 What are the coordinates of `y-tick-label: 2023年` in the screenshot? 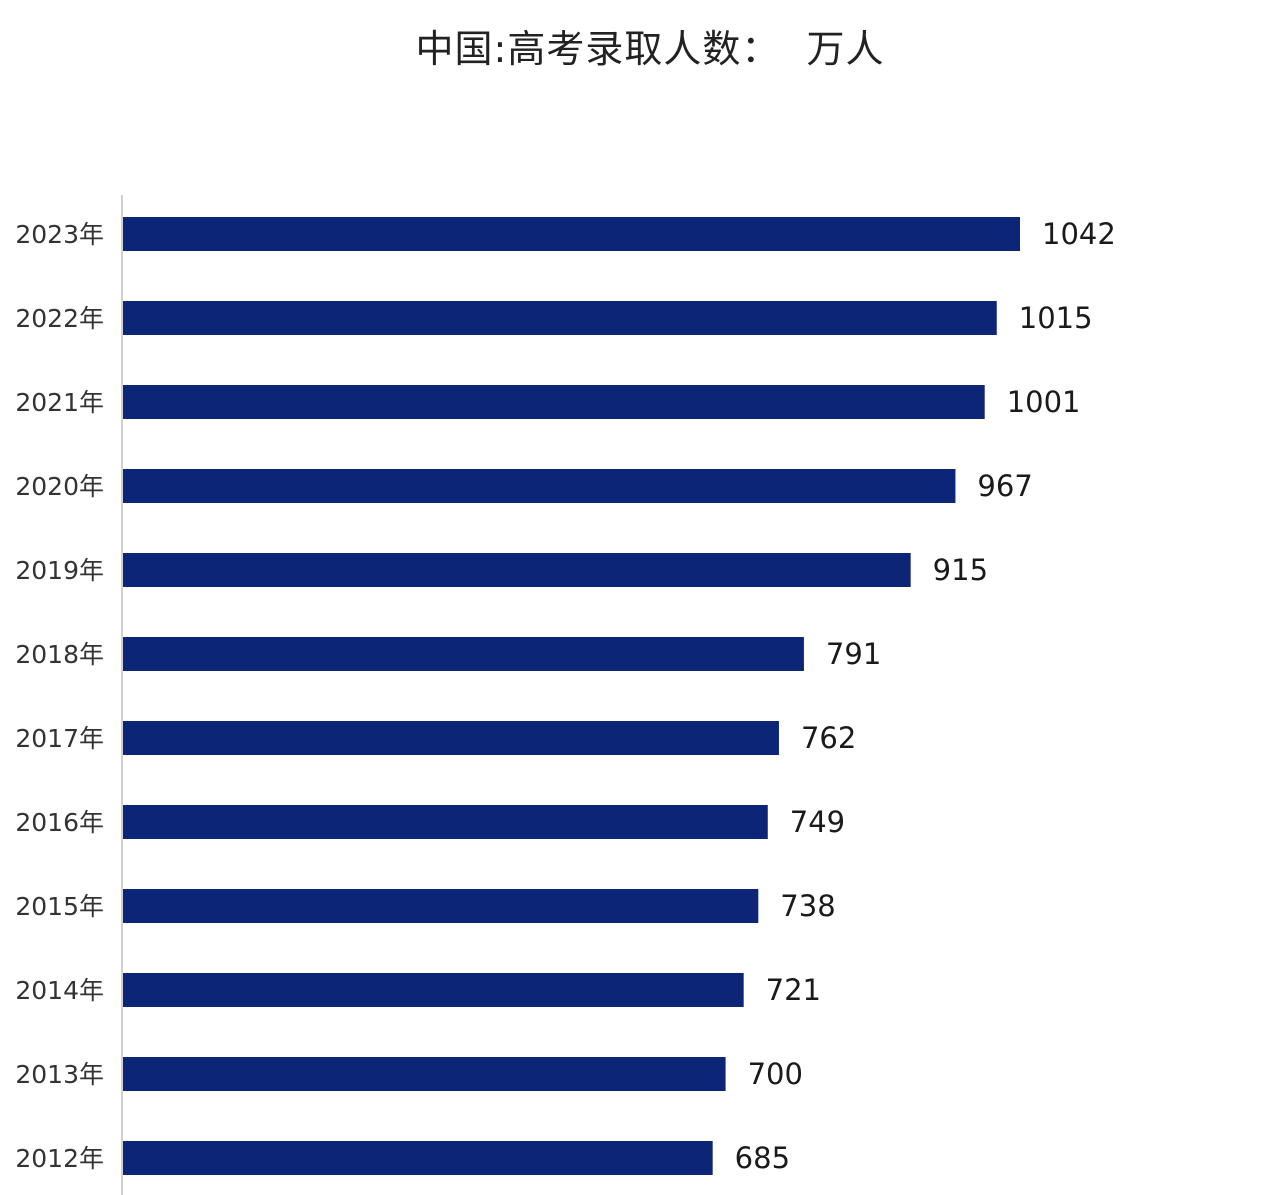 It's located at (59, 234).